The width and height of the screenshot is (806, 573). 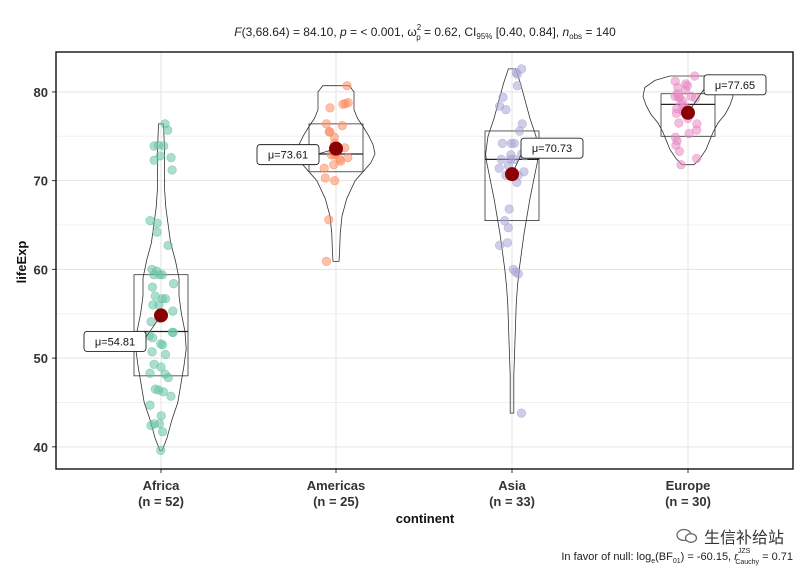 I want to click on y-axis-label: lifeExp, so click(x=21, y=262).